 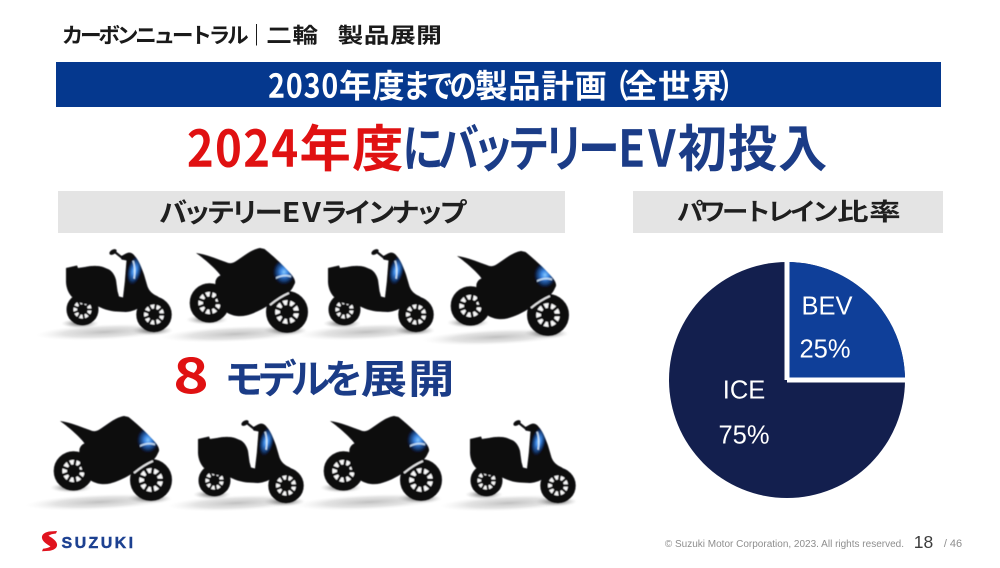 What do you see at coordinates (953, 544) in the screenshot?
I see `svg-text: / 46` at bounding box center [953, 544].